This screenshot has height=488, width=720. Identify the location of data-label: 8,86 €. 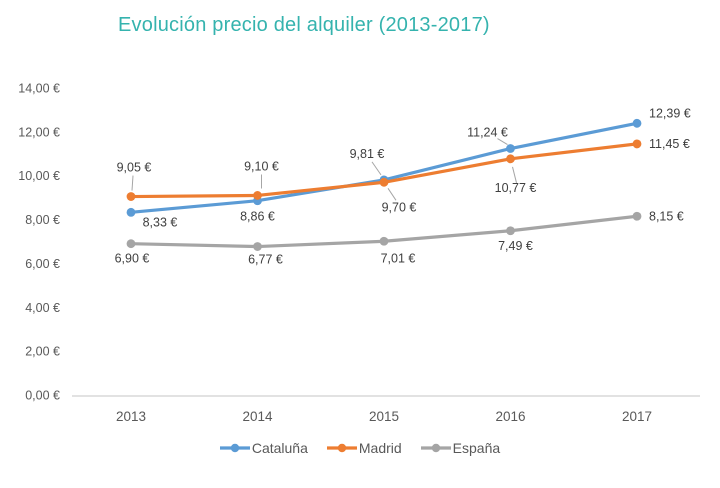
(257, 217).